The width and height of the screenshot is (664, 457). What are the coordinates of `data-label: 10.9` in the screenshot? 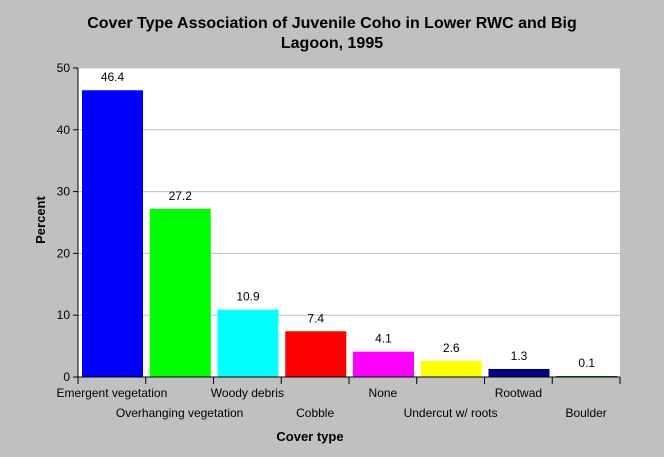 It's located at (248, 297).